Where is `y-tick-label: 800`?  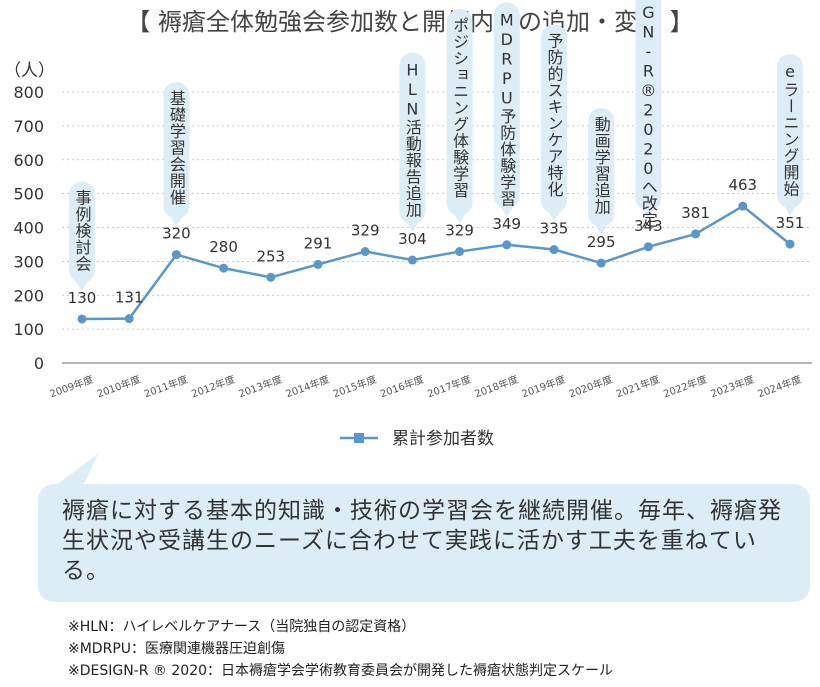
y-tick-label: 800 is located at coordinates (28, 92).